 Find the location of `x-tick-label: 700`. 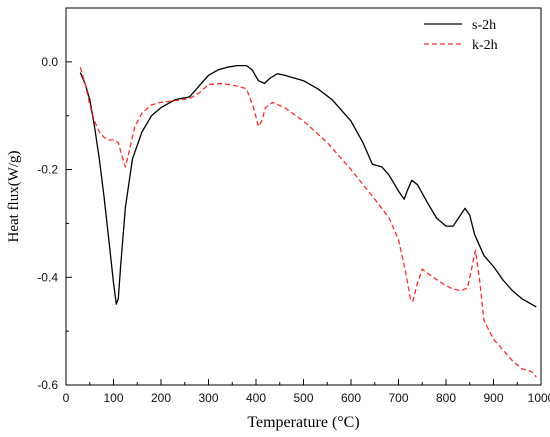

x-tick-label: 700 is located at coordinates (398, 398).